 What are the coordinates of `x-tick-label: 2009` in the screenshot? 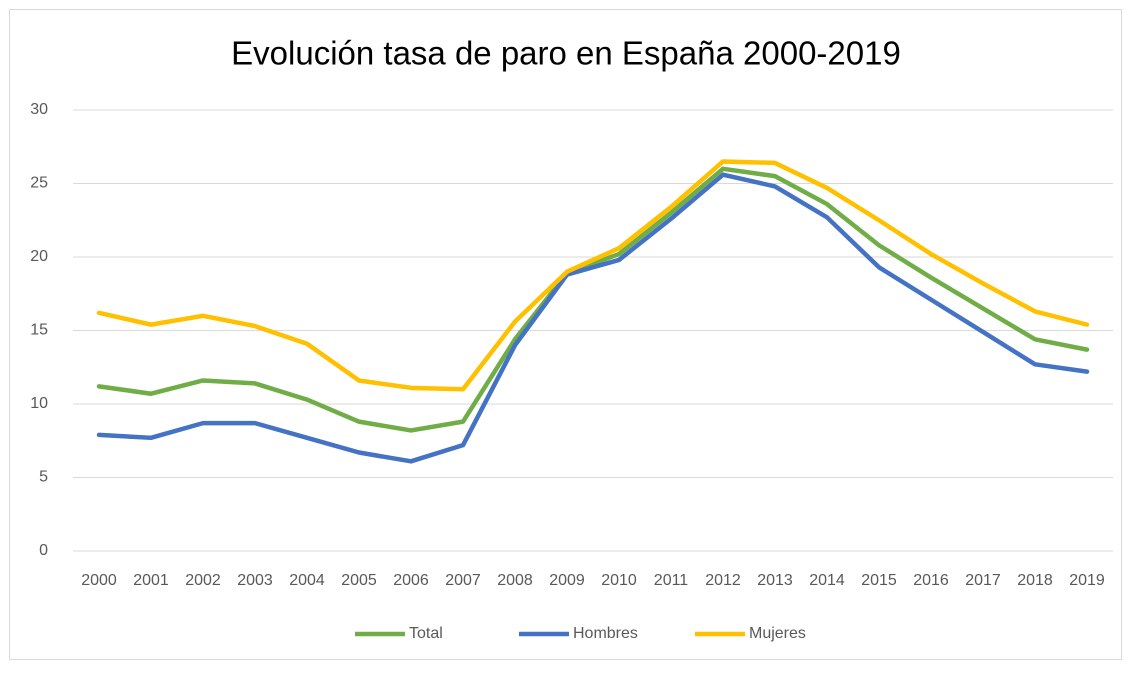 It's located at (567, 580).